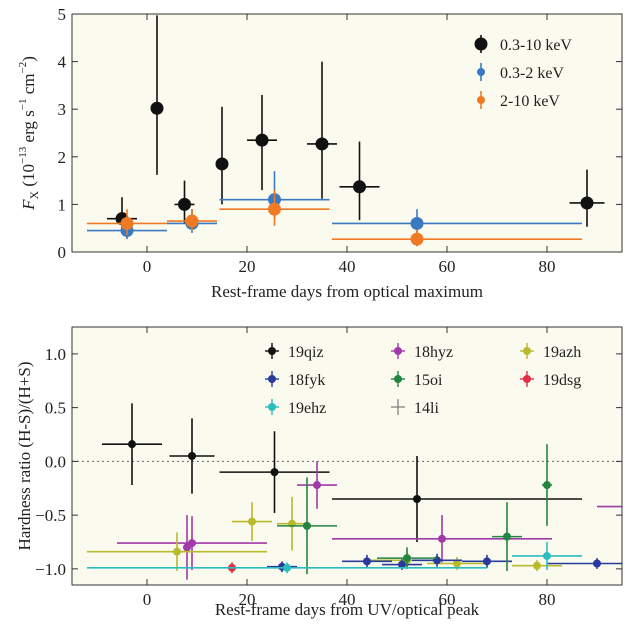 This screenshot has height=625, width=625. I want to click on series-2-10-kev, so click(334, 218).